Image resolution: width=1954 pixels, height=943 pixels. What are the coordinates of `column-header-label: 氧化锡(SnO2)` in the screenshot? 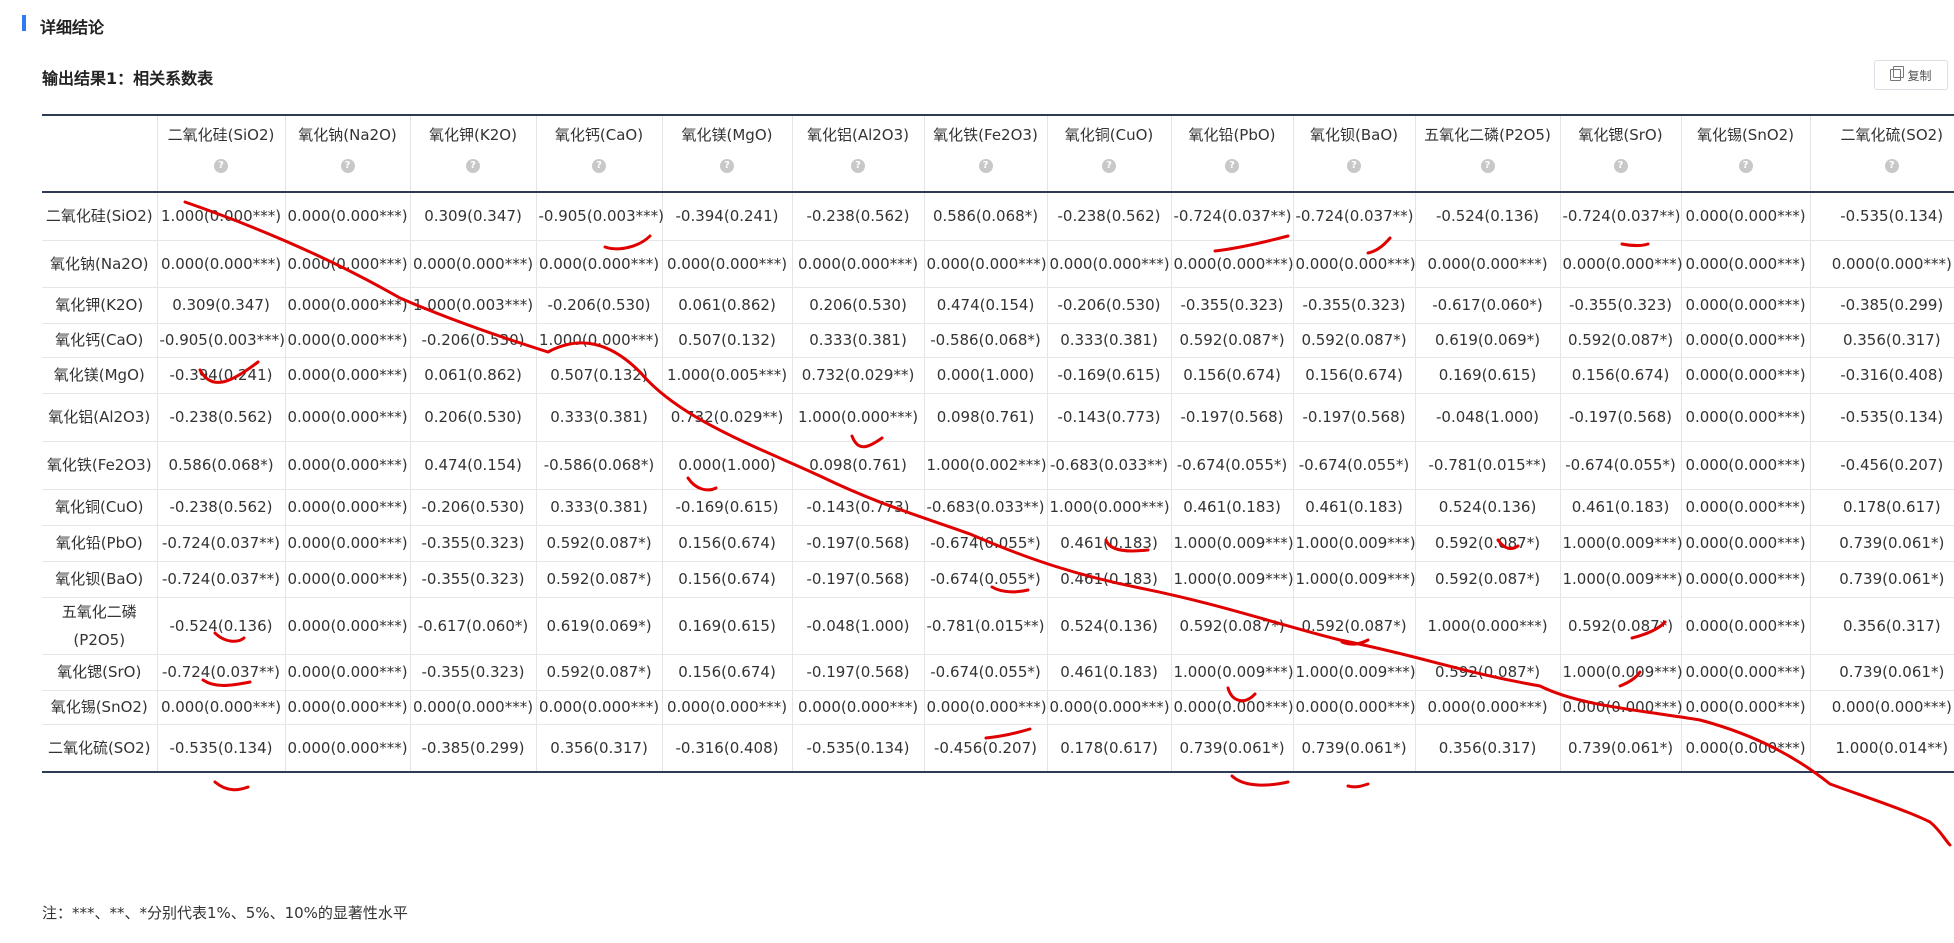 It's located at (1745, 135).